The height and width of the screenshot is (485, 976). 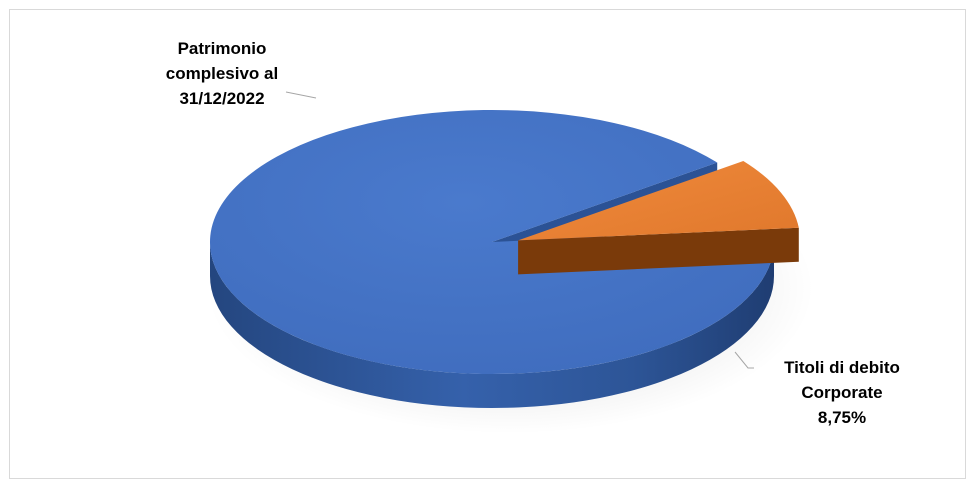 What do you see at coordinates (658, 200) in the screenshot?
I see `pie-slice-titoli-top` at bounding box center [658, 200].